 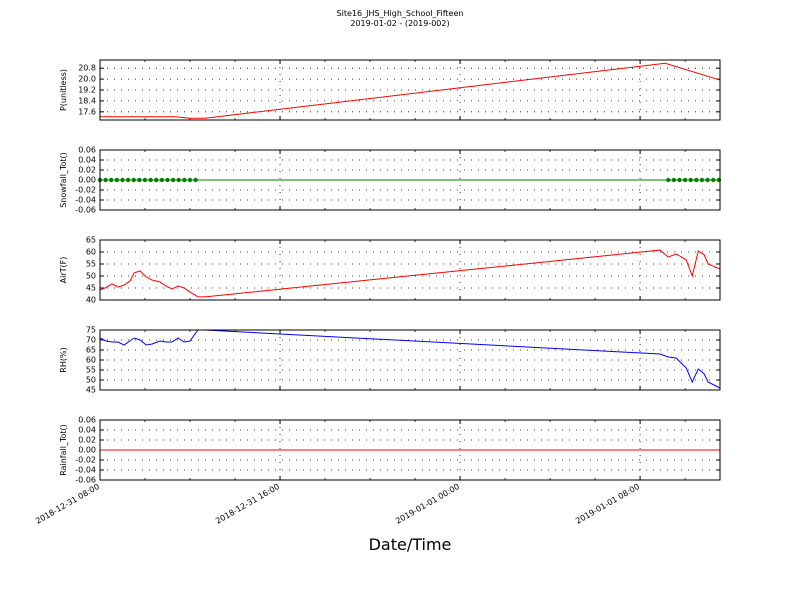 What do you see at coordinates (63, 180) in the screenshot?
I see `y-axis-label: Snowfall_Tot()` at bounding box center [63, 180].